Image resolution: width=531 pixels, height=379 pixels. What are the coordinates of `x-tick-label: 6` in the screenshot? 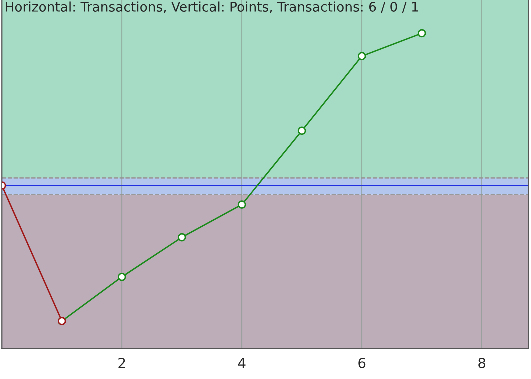 It's located at (362, 363).